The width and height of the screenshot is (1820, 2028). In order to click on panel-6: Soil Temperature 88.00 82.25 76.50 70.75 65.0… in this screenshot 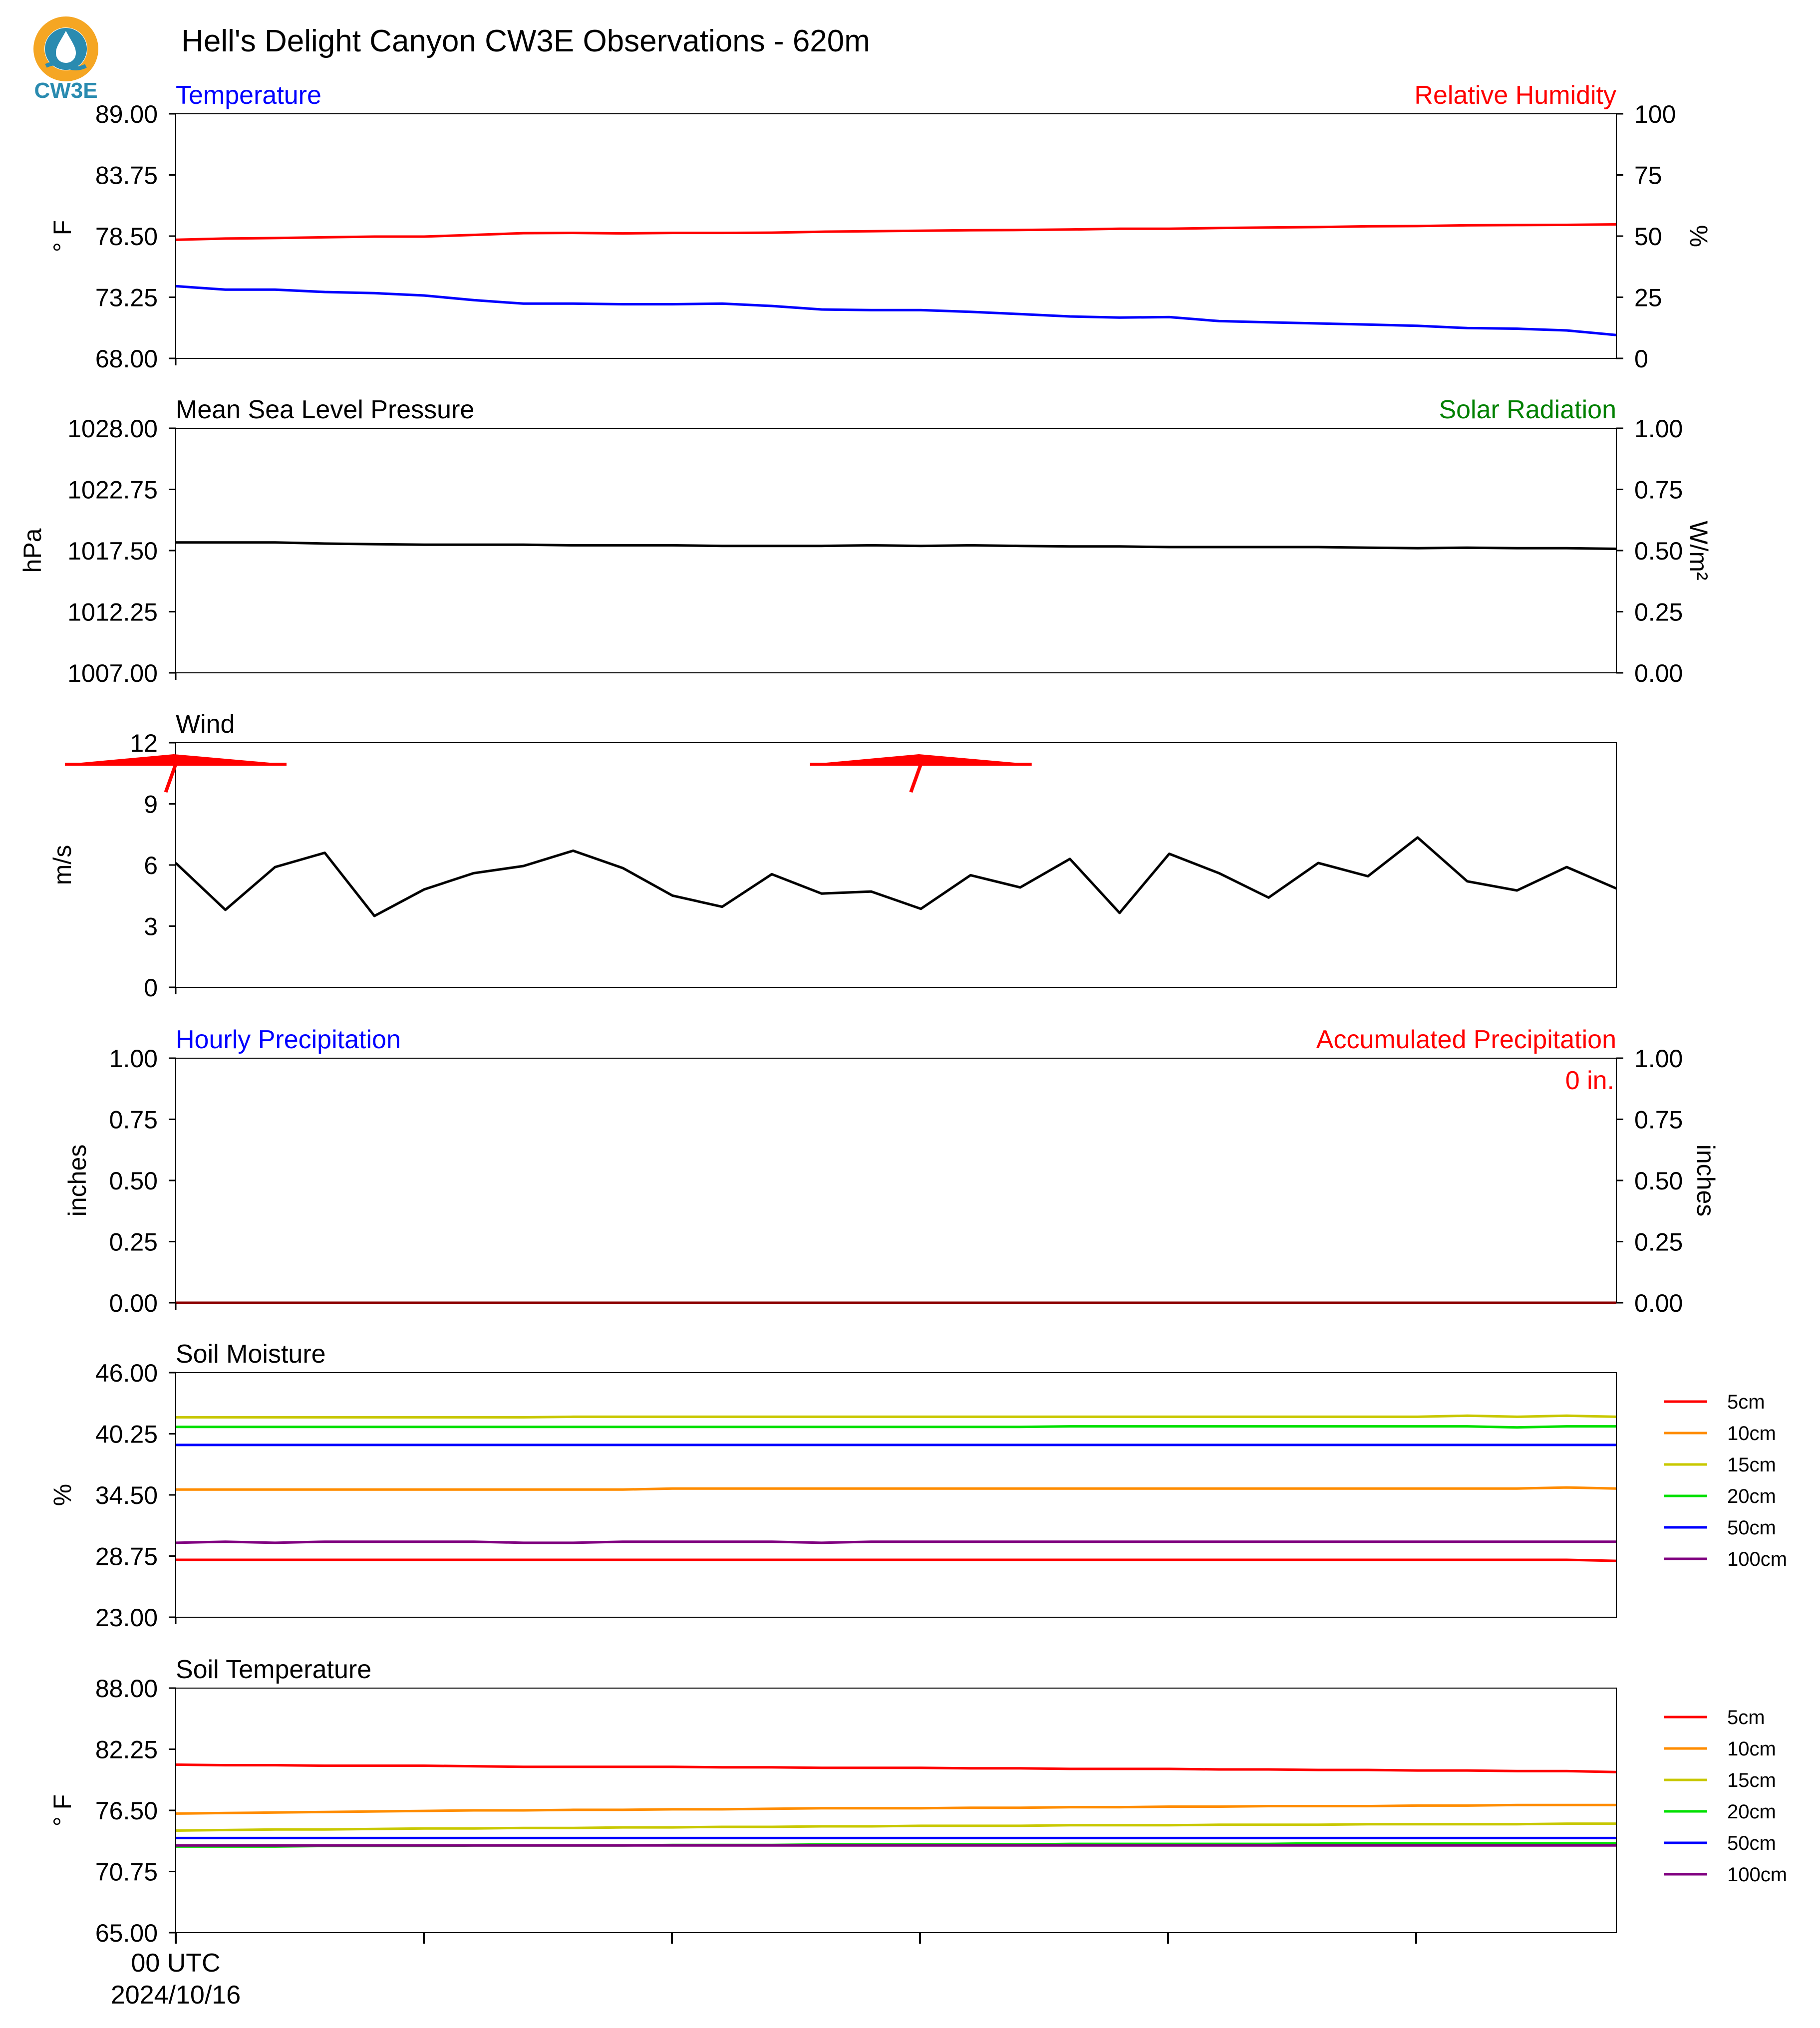, I will do `click(917, 1801)`.